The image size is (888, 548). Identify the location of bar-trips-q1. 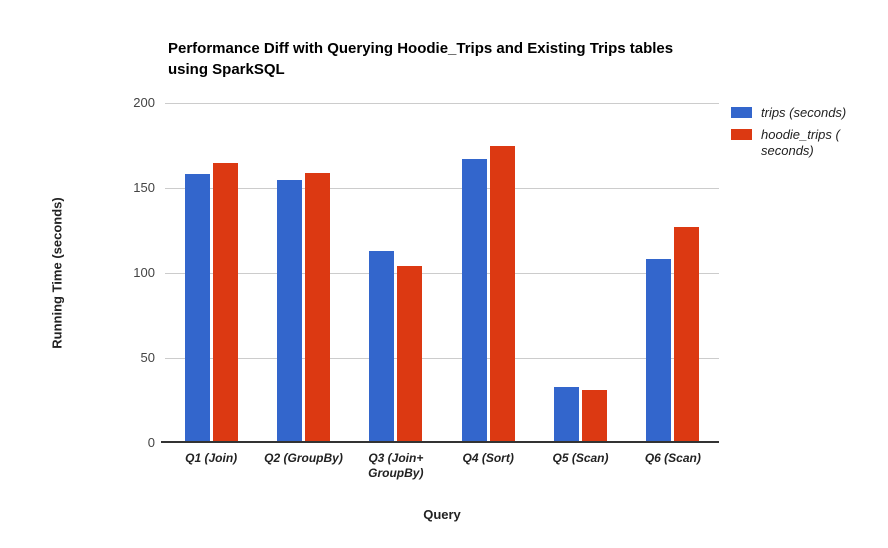
(197, 308).